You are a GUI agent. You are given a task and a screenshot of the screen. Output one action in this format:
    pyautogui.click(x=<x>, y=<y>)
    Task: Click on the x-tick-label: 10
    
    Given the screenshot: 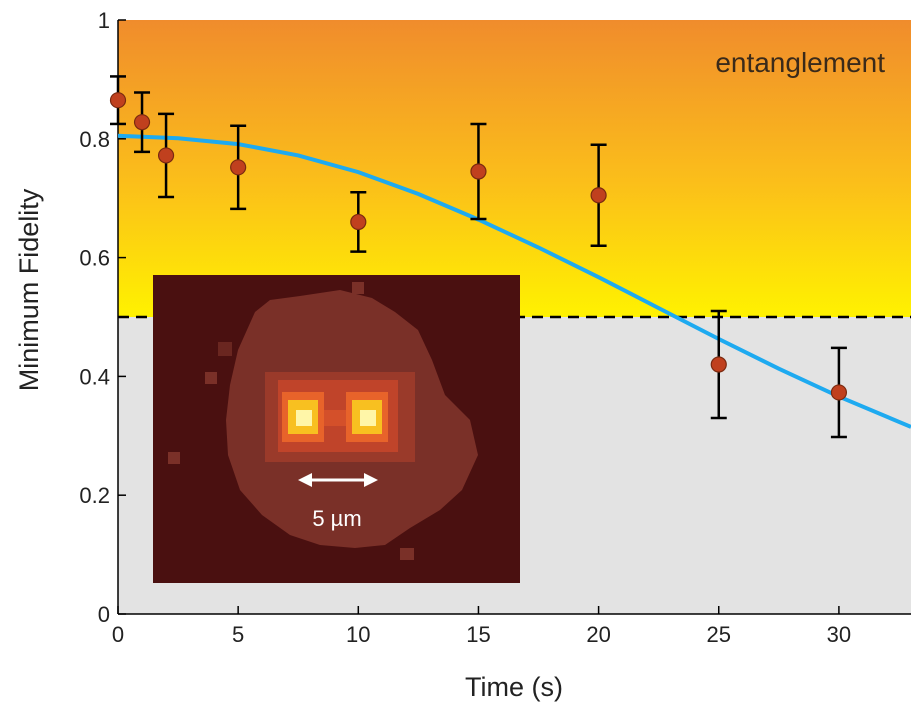 What is the action you would take?
    pyautogui.click(x=358, y=634)
    